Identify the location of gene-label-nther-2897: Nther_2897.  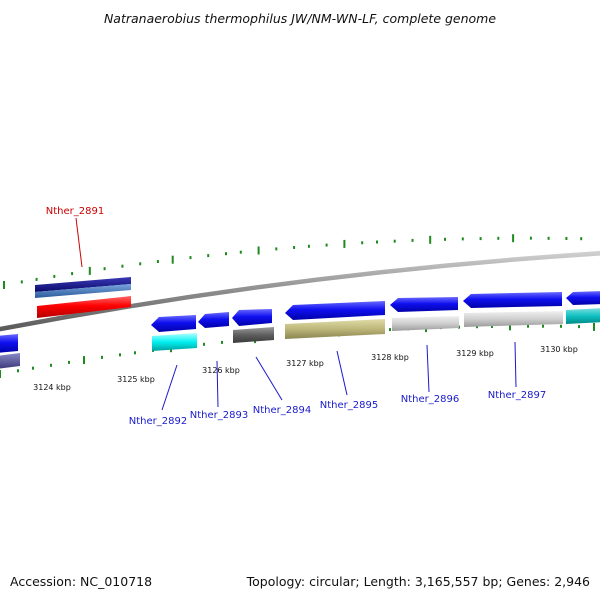
(517, 395).